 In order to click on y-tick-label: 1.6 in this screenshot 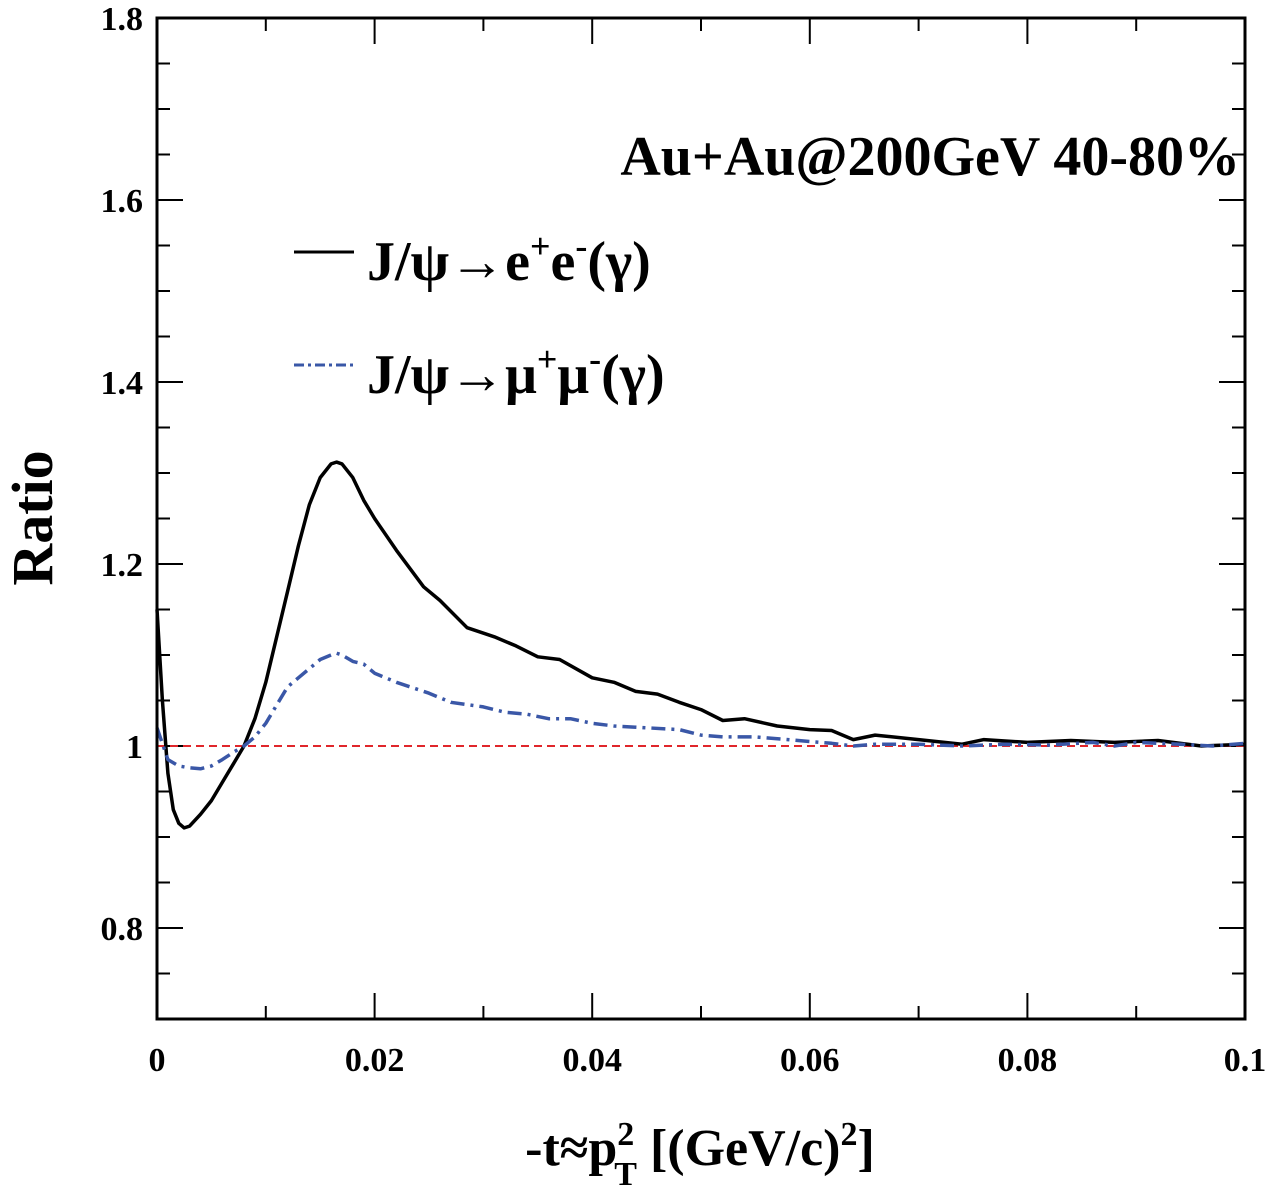, I will do `click(122, 201)`.